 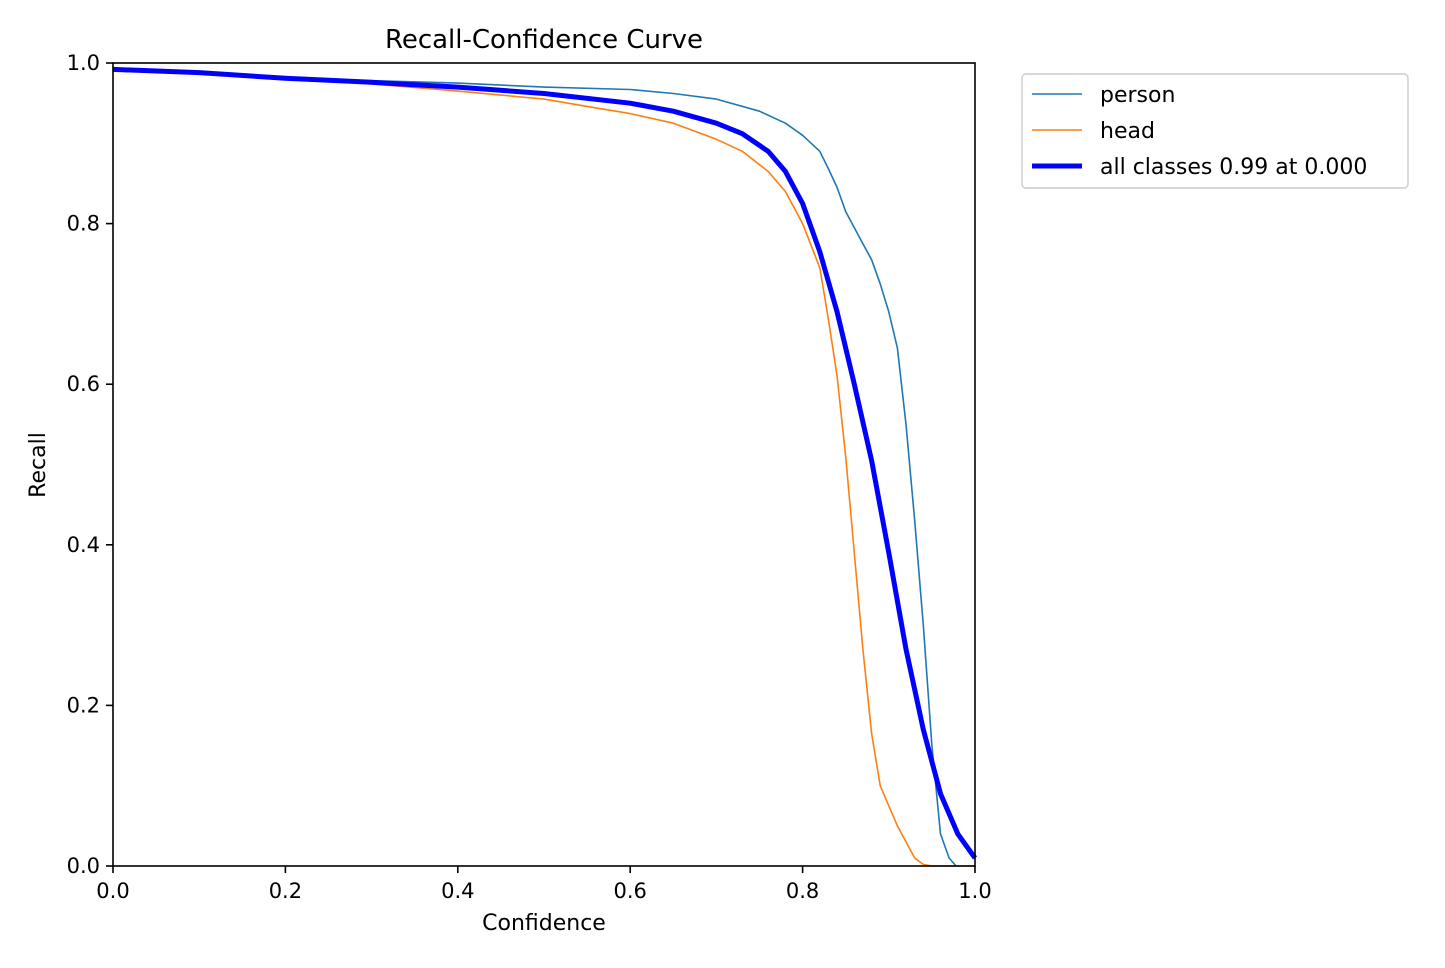 What do you see at coordinates (83, 384) in the screenshot?
I see `y-tick-label: 0.6` at bounding box center [83, 384].